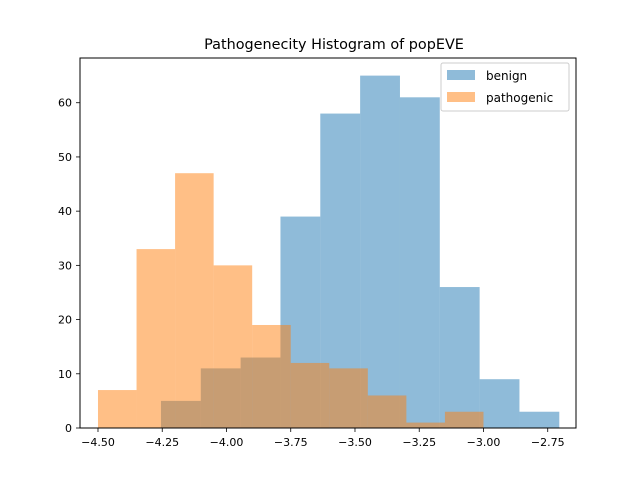  I want to click on y-tick-label: 40, so click(65, 211).